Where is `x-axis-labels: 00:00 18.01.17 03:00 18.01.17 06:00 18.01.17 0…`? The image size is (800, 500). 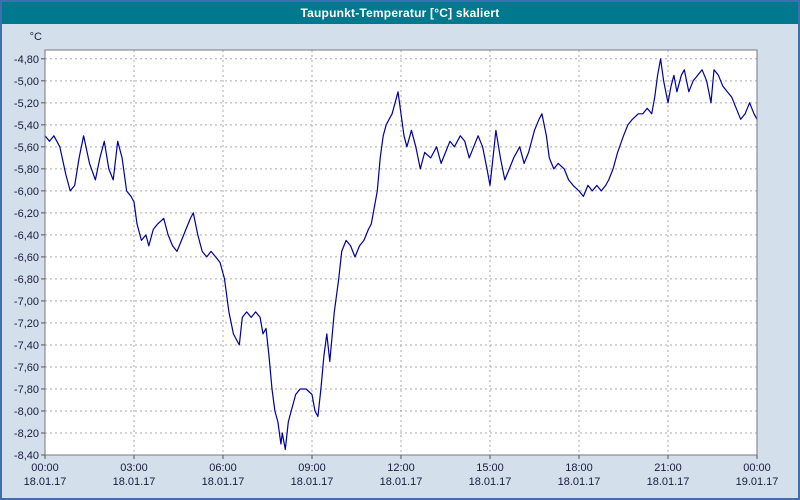 x-axis-labels: 00:00 18.01.17 03:00 18.01.17 06:00 18.01.17 0… is located at coordinates (401, 475).